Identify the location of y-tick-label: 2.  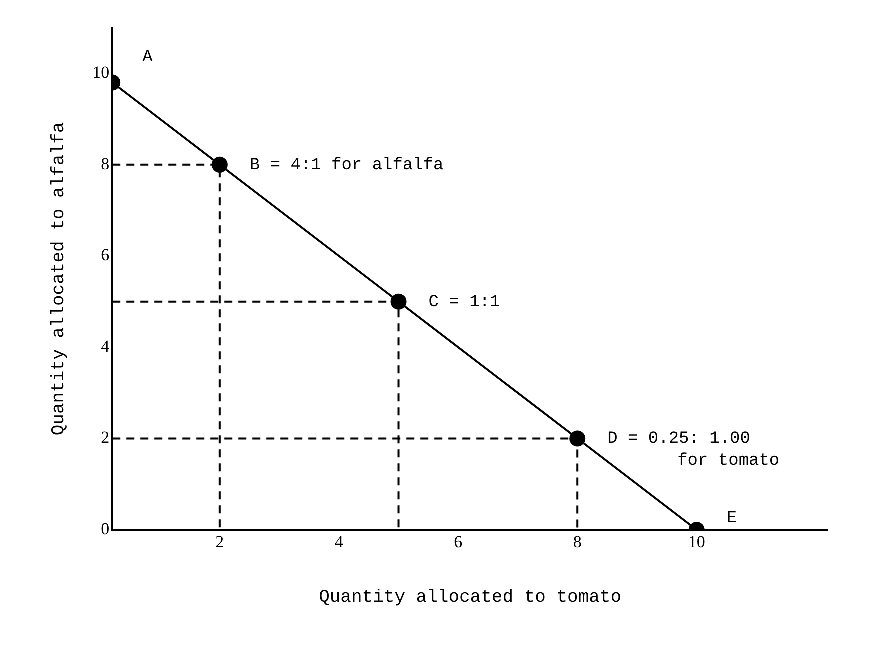
(105, 438).